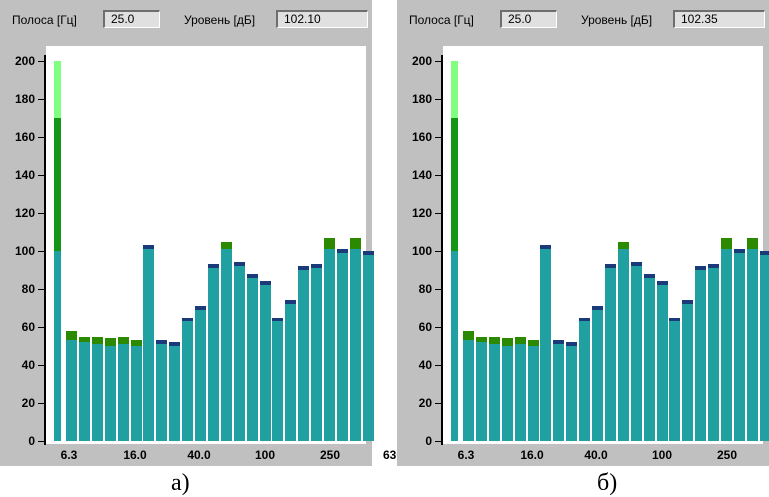  What do you see at coordinates (607, 483) in the screenshot?
I see `caption-b: б)` at bounding box center [607, 483].